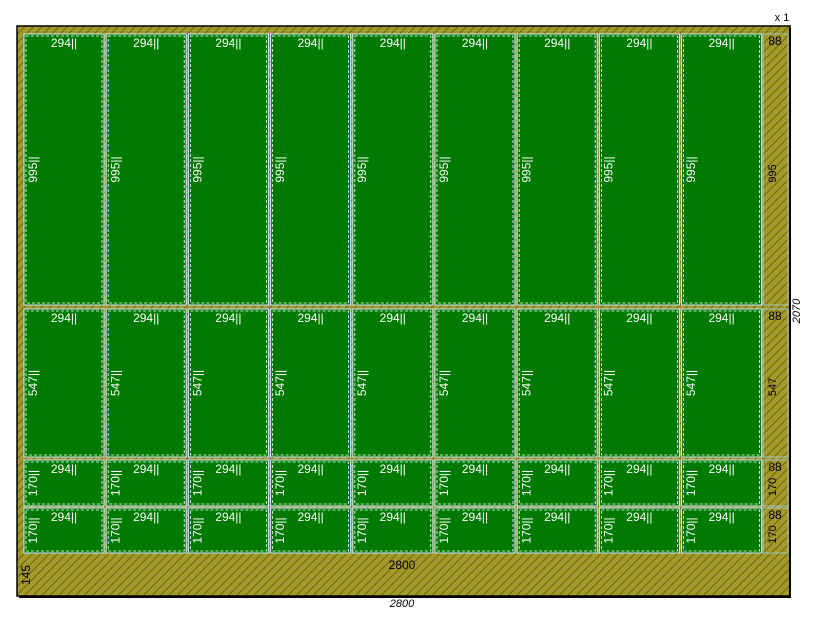  What do you see at coordinates (26, 575) in the screenshot?
I see `offcut-height: 145` at bounding box center [26, 575].